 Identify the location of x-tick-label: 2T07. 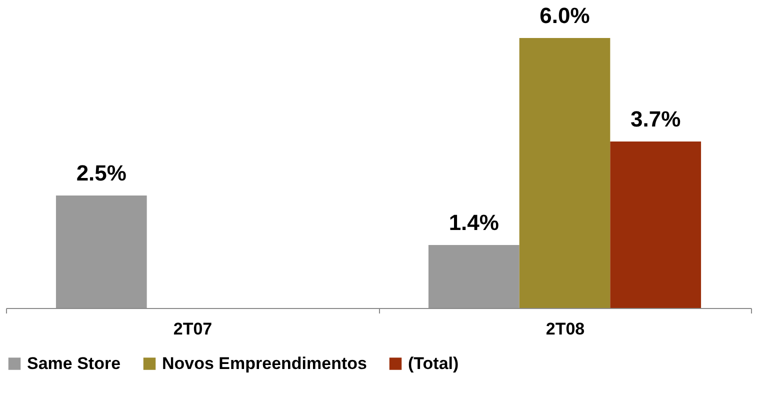
(192, 329).